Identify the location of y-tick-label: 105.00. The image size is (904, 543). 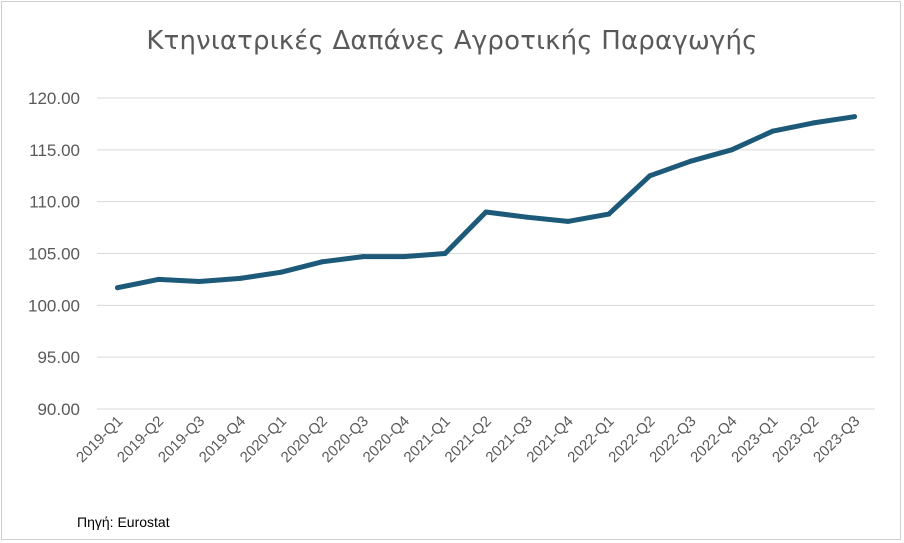
(54, 254).